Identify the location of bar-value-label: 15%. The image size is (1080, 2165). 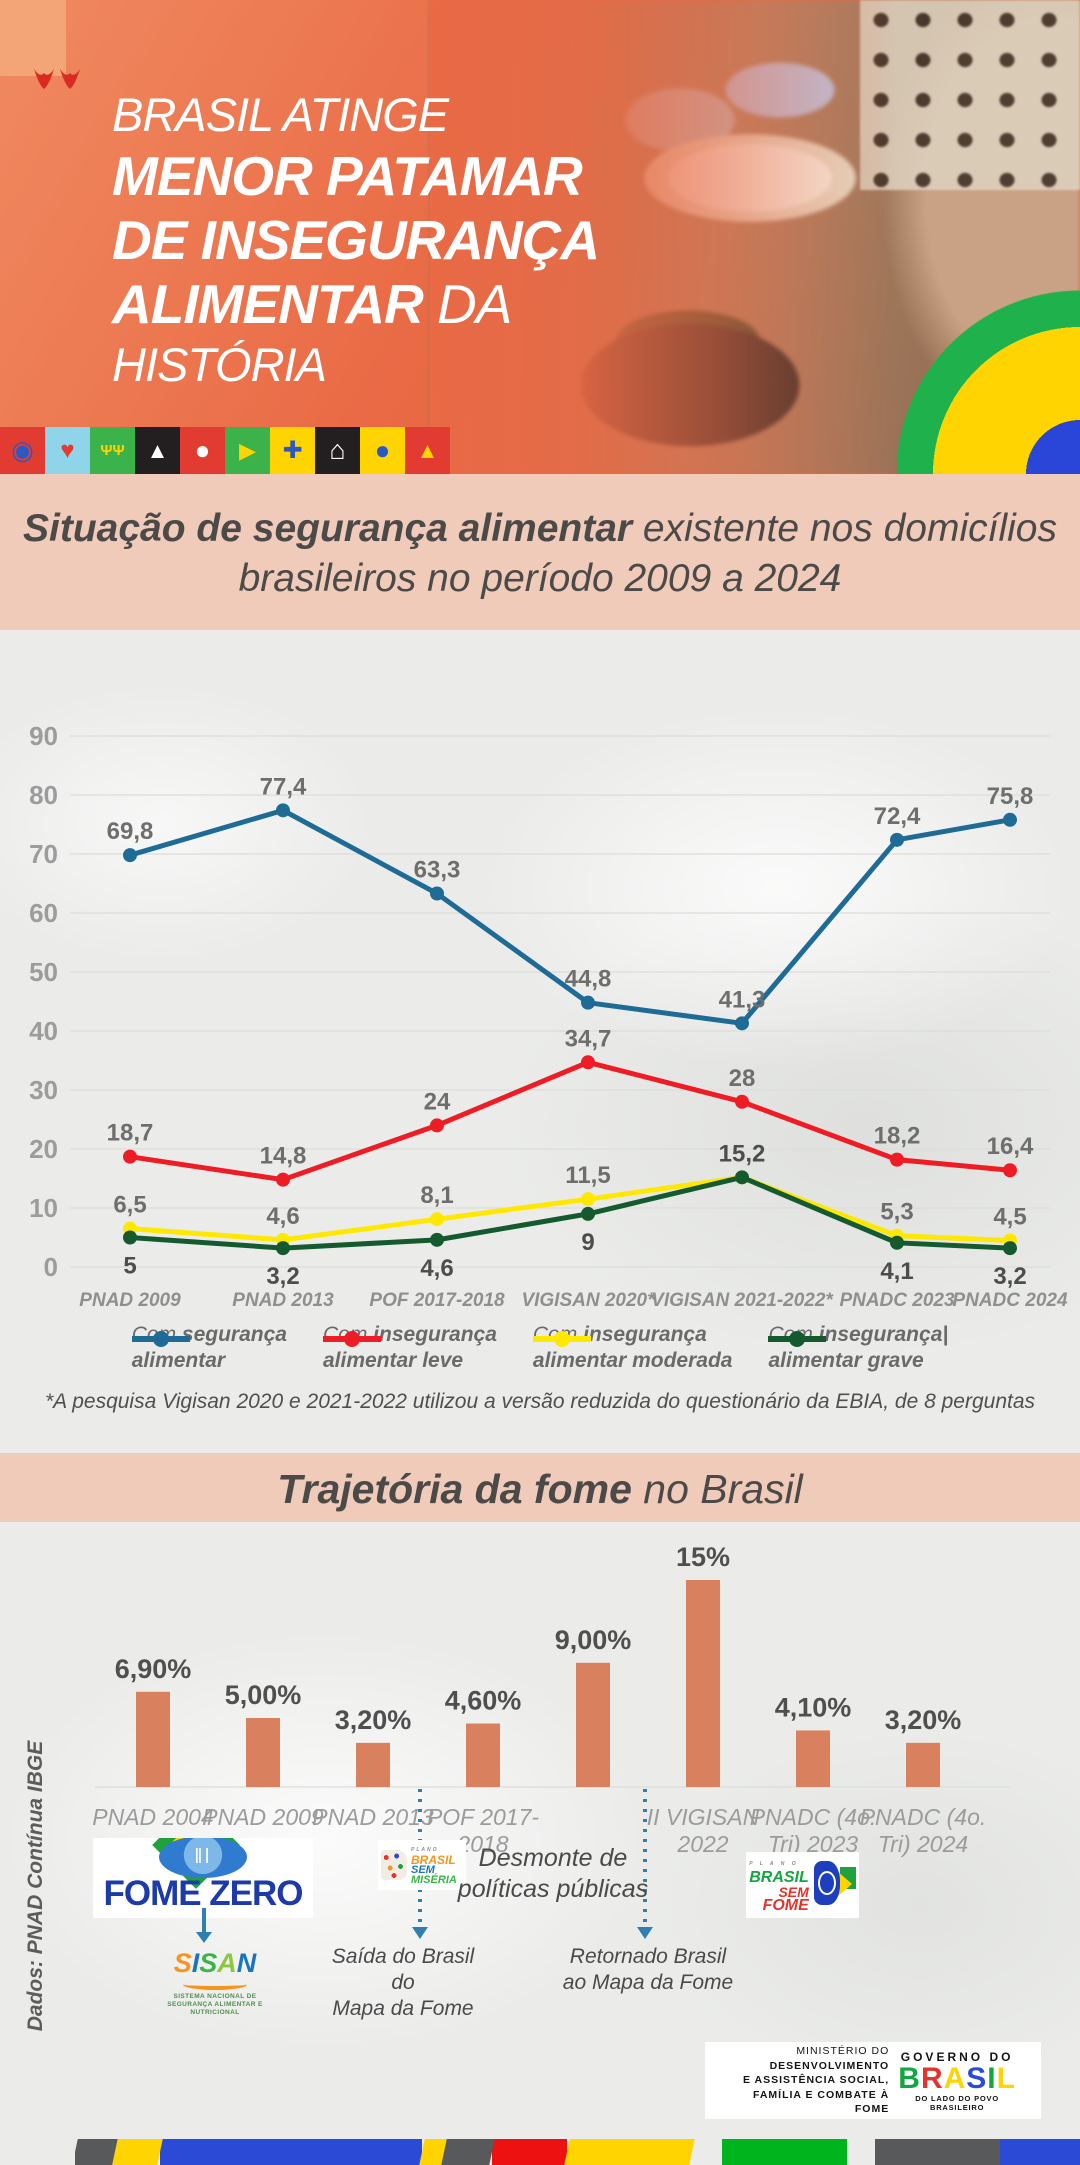
(703, 1557).